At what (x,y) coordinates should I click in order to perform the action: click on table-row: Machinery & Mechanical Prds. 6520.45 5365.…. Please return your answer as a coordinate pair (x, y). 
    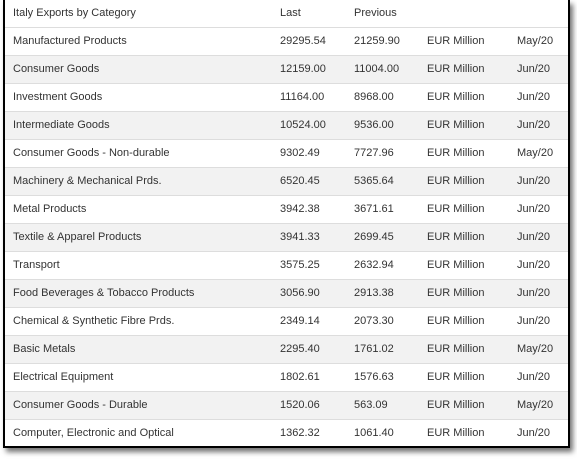
    Looking at the image, I should click on (286, 181).